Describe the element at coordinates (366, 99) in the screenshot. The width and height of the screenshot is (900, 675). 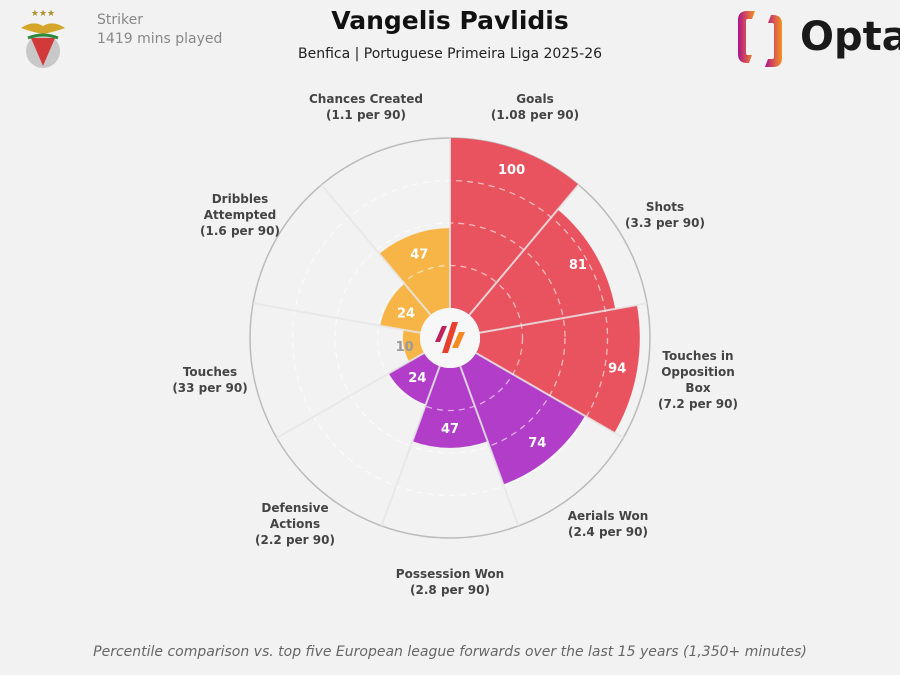
I see `category-name: Chances Created` at that location.